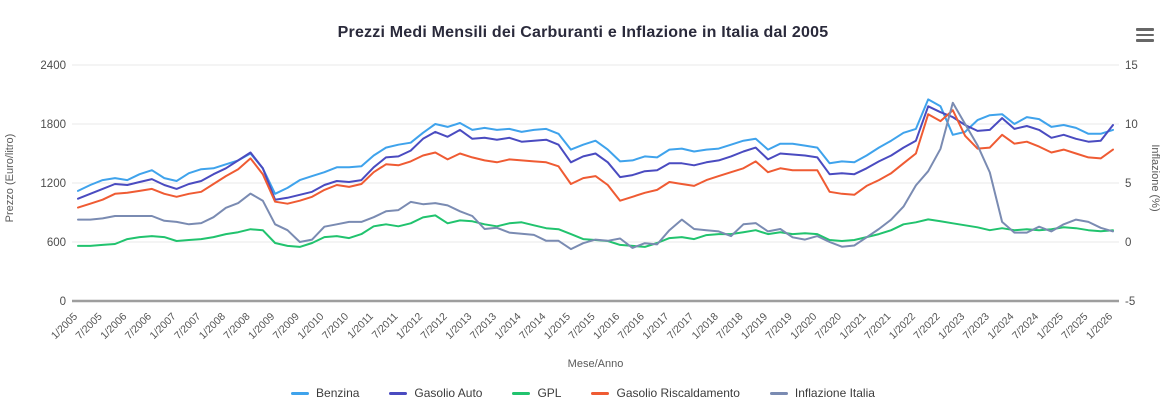 This screenshot has height=409, width=1166. Describe the element at coordinates (1000, 326) in the screenshot. I see `x-tick-label: 1/2024` at that location.